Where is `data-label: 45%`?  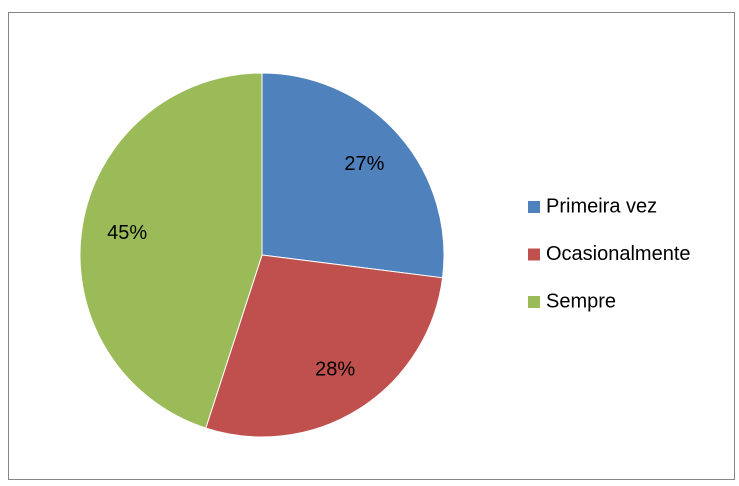
data-label: 45% is located at coordinates (127, 233).